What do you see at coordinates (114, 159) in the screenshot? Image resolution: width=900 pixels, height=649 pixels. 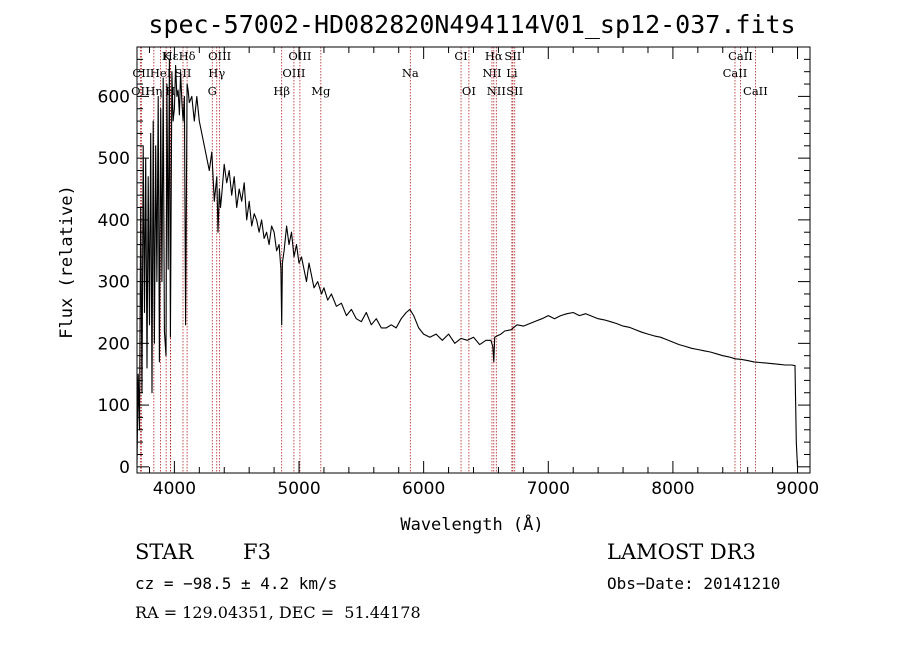 I see `y-tick-label: 500` at bounding box center [114, 159].